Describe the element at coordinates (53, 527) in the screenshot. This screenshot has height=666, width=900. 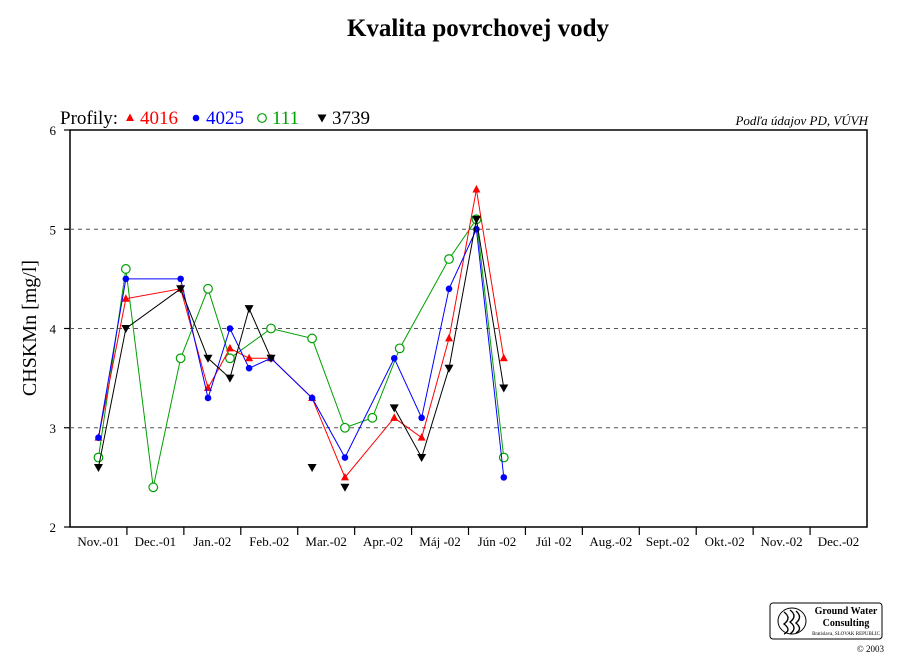
I see `y-tick-label: 2` at that location.